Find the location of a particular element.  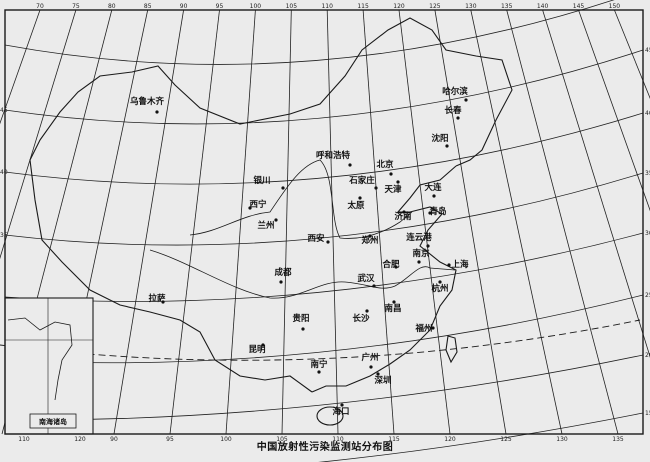

station-label: 郑州 is located at coordinates (369, 240).